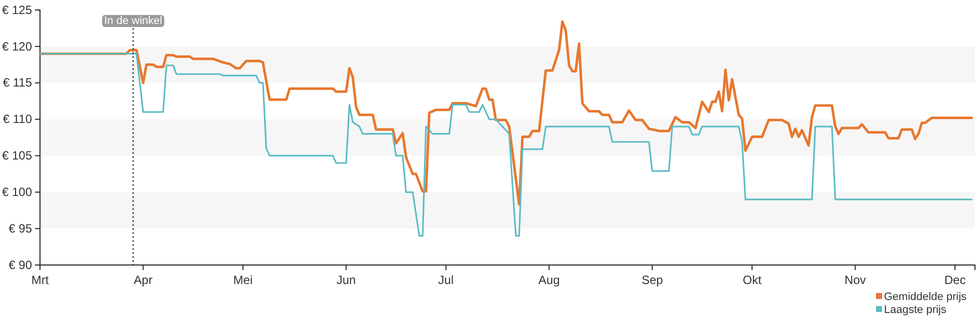 This screenshot has height=325, width=980. Describe the element at coordinates (17, 155) in the screenshot. I see `y-tick-label: € 105` at that location.